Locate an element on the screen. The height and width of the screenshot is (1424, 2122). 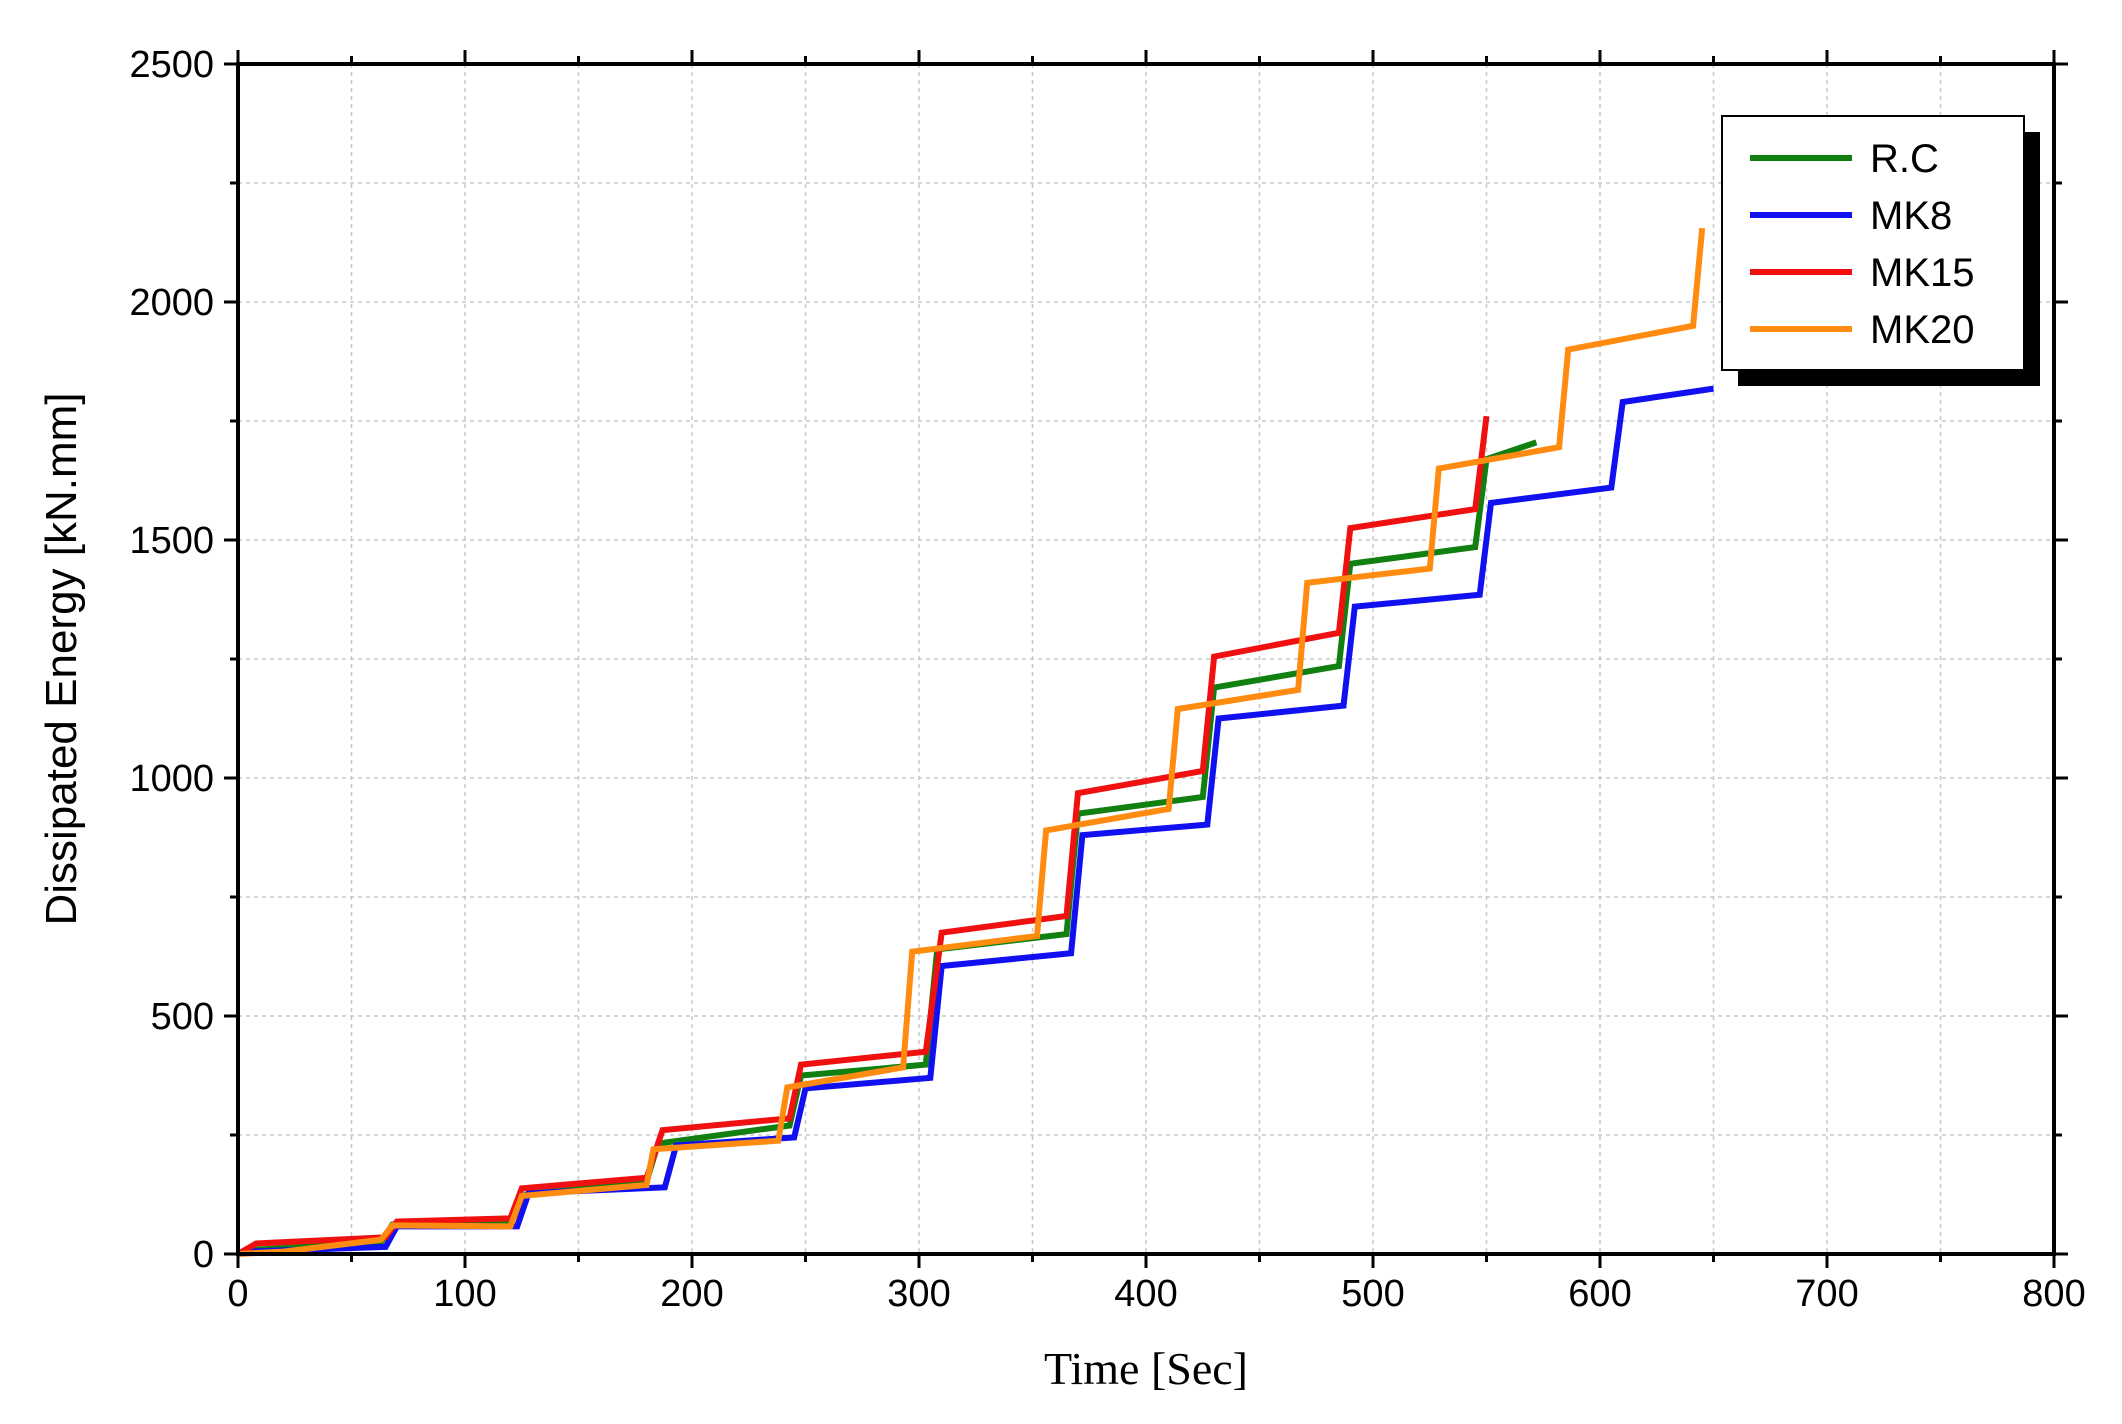
x-tick-label: 200 is located at coordinates (691, 1294).